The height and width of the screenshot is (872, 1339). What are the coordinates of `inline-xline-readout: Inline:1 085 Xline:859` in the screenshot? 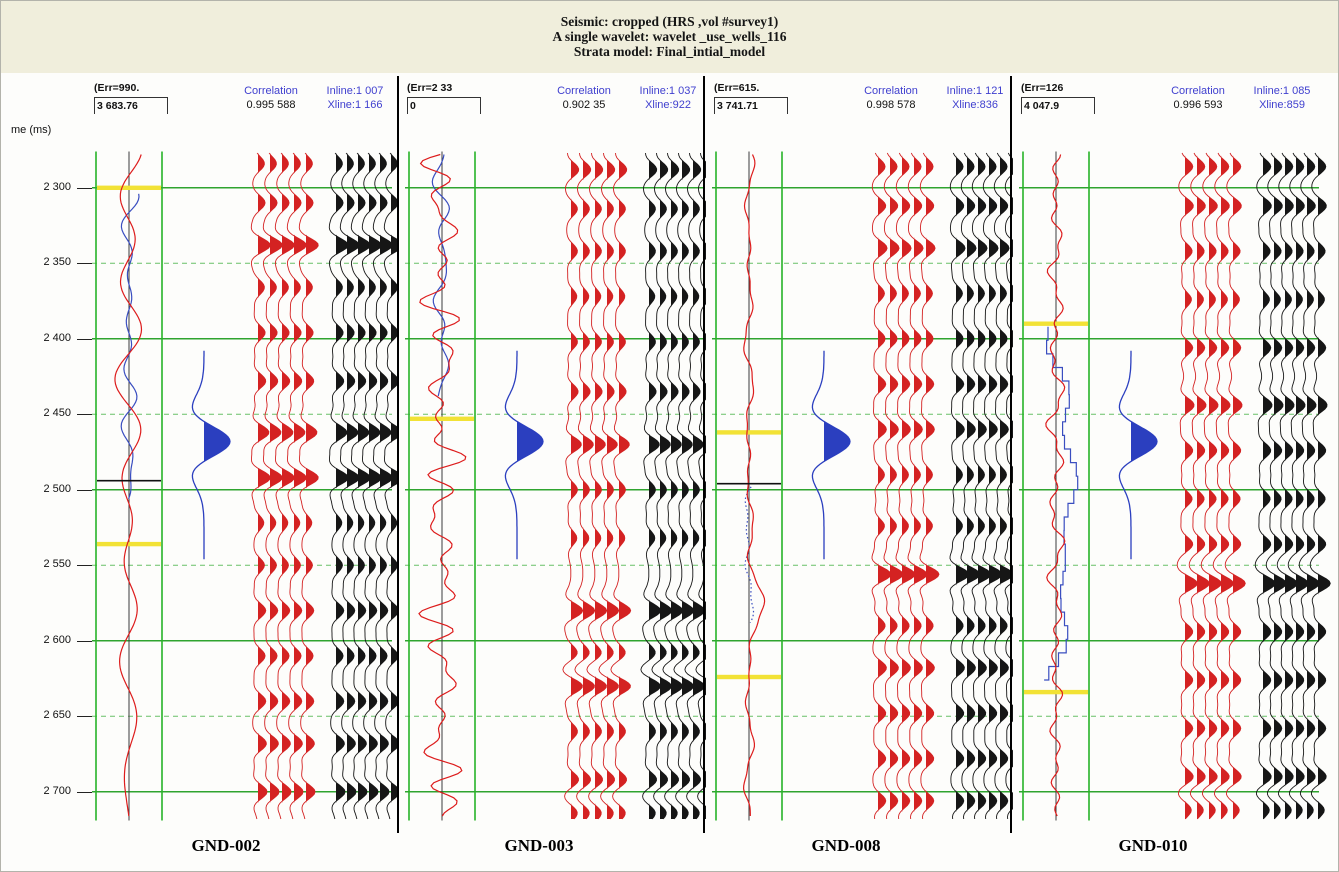 It's located at (1282, 98).